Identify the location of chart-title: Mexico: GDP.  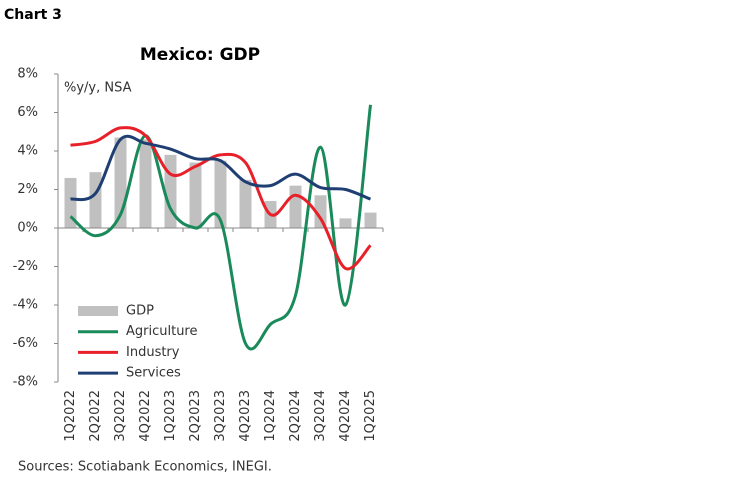
(200, 55).